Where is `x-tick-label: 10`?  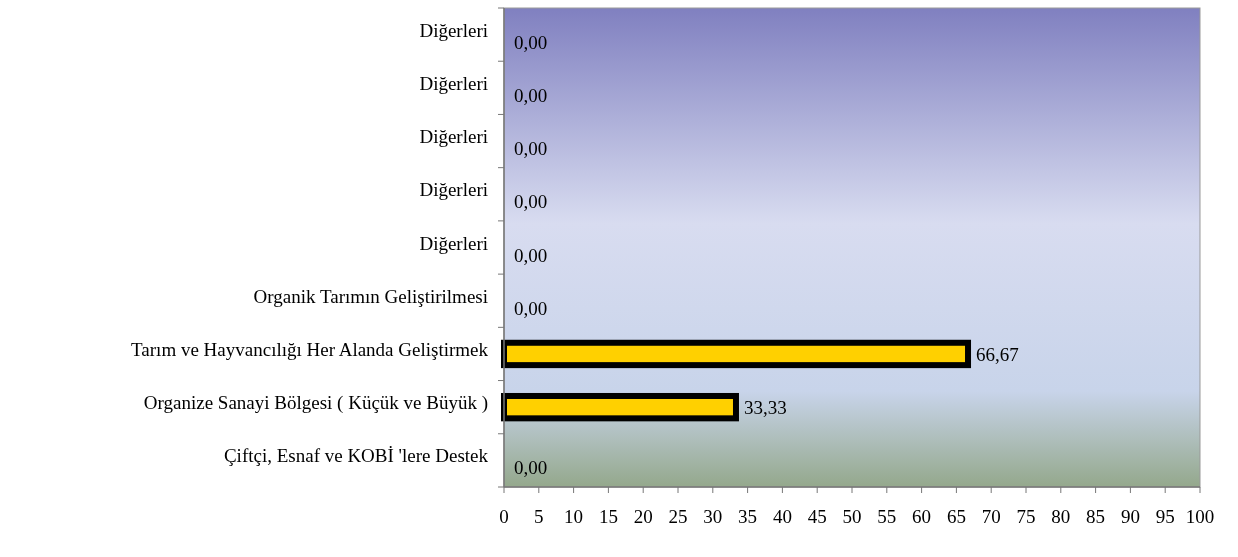
x-tick-label: 10 is located at coordinates (574, 516).